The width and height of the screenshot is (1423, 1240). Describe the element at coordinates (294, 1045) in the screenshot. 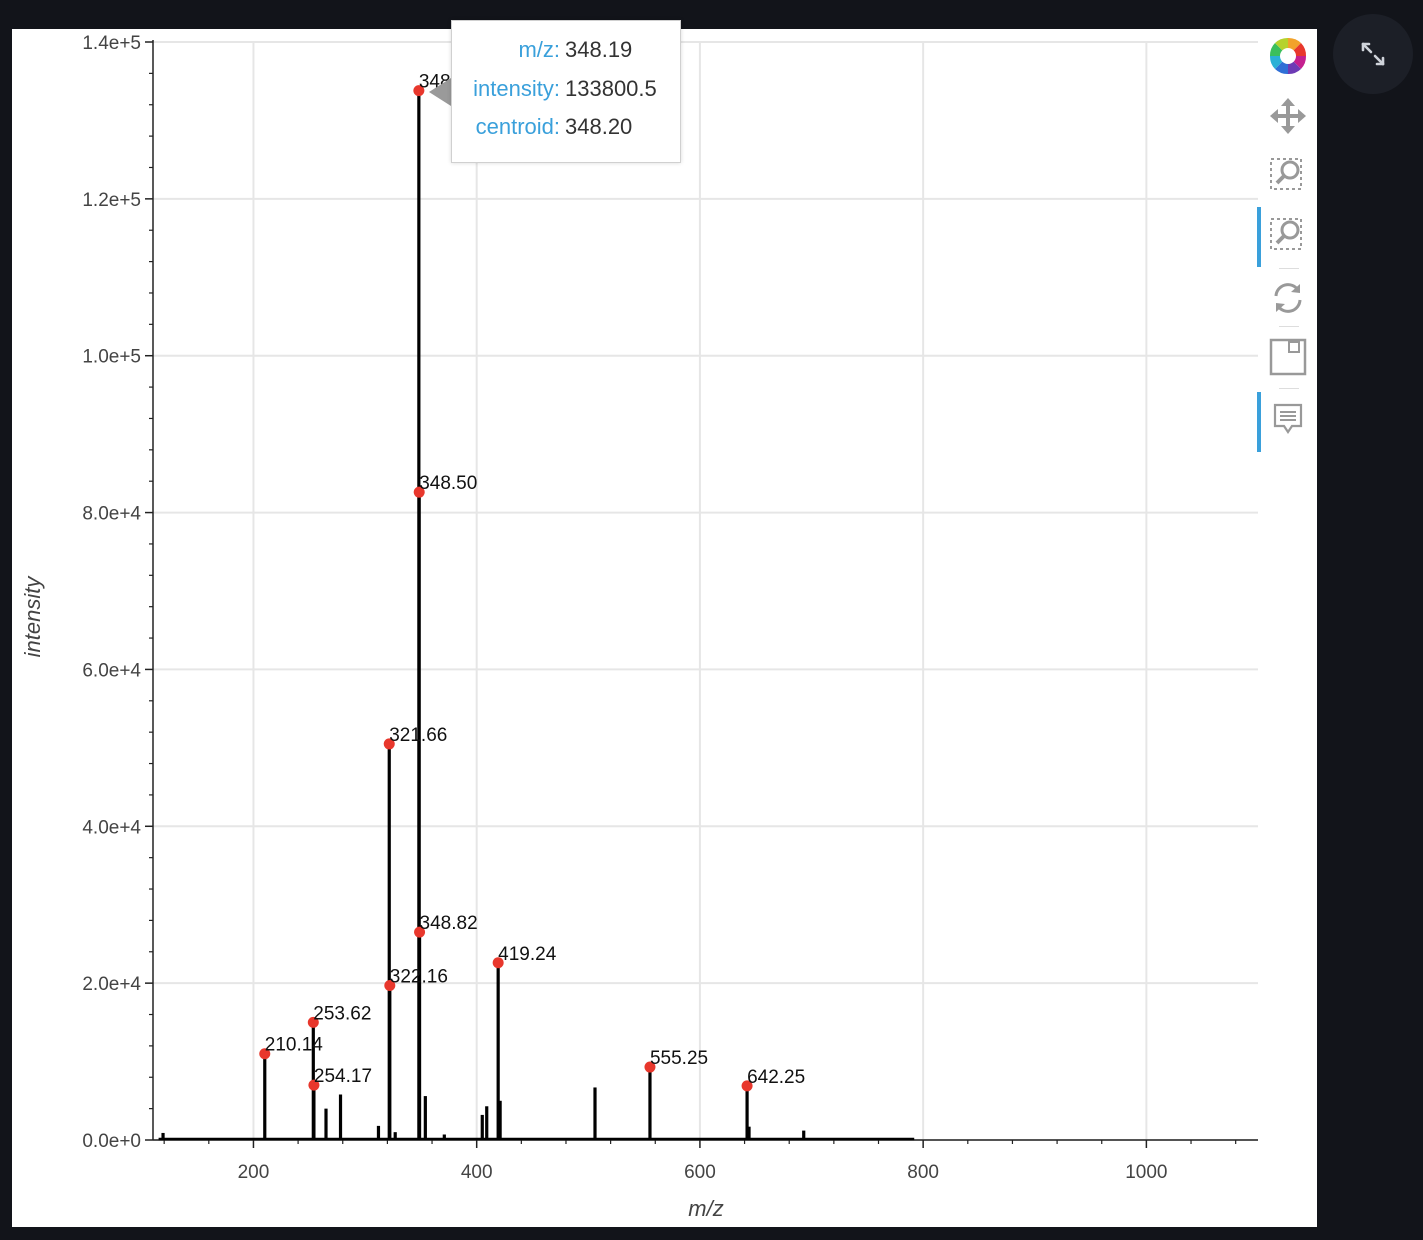

I see `peak-label: 210.14` at that location.